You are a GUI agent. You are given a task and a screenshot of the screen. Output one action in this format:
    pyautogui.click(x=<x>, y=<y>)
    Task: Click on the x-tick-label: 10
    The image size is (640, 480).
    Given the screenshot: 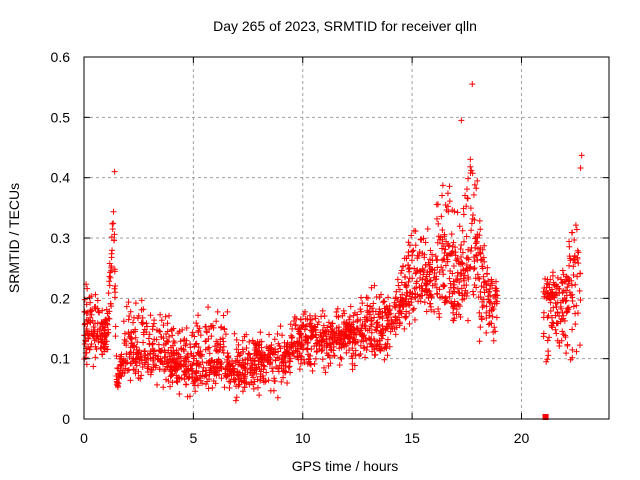 What is the action you would take?
    pyautogui.click(x=303, y=438)
    